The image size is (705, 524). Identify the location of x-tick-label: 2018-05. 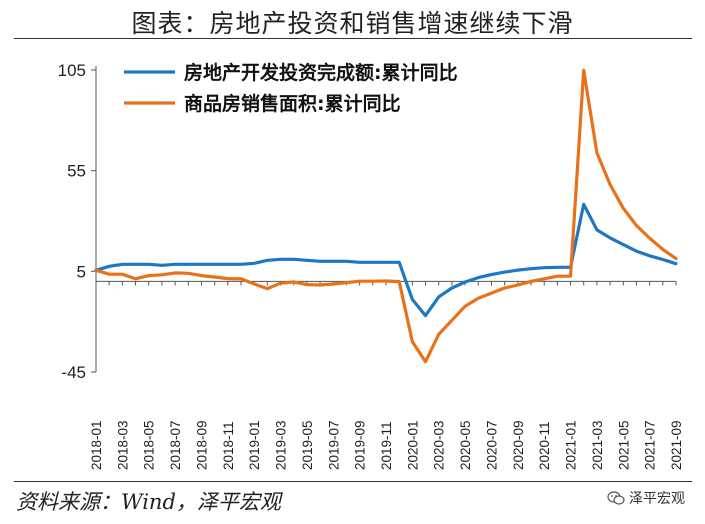
(149, 445).